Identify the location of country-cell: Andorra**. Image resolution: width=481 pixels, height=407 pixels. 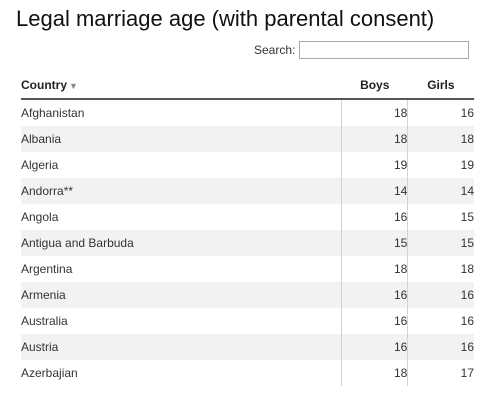
(181, 191).